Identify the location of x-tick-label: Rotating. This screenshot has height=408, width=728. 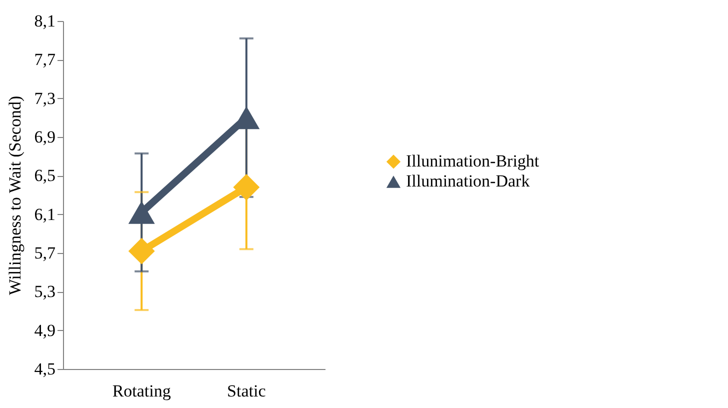
(142, 391).